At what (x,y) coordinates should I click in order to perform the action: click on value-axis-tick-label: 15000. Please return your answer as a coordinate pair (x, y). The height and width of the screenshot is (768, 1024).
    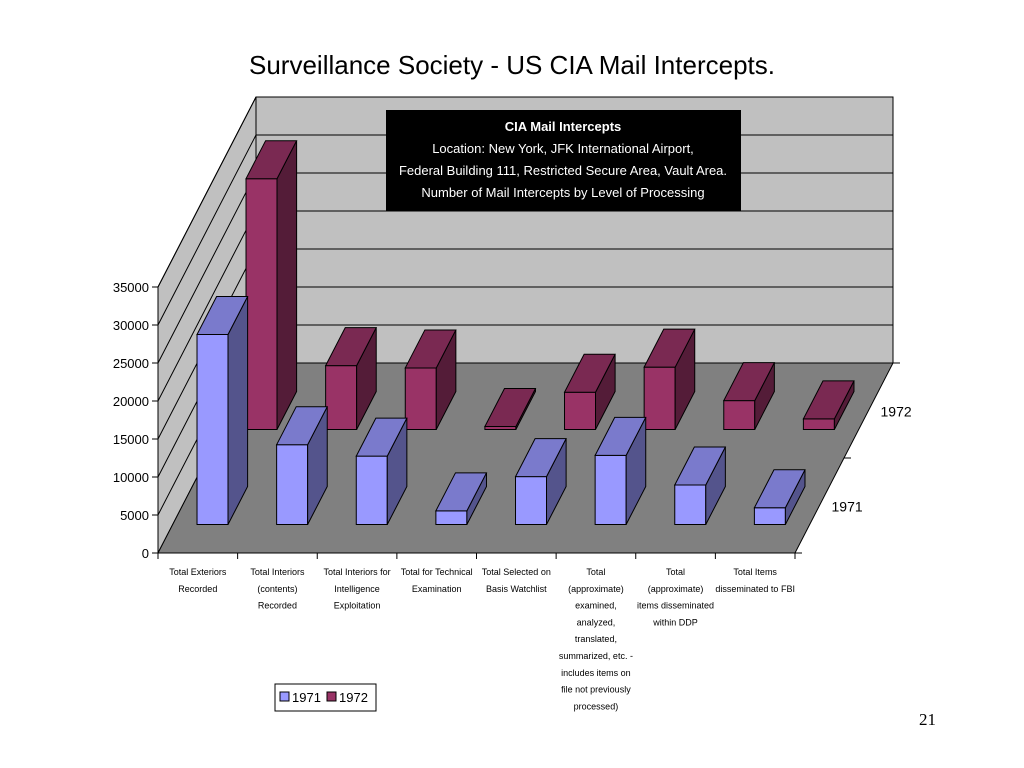
    Looking at the image, I should click on (131, 439).